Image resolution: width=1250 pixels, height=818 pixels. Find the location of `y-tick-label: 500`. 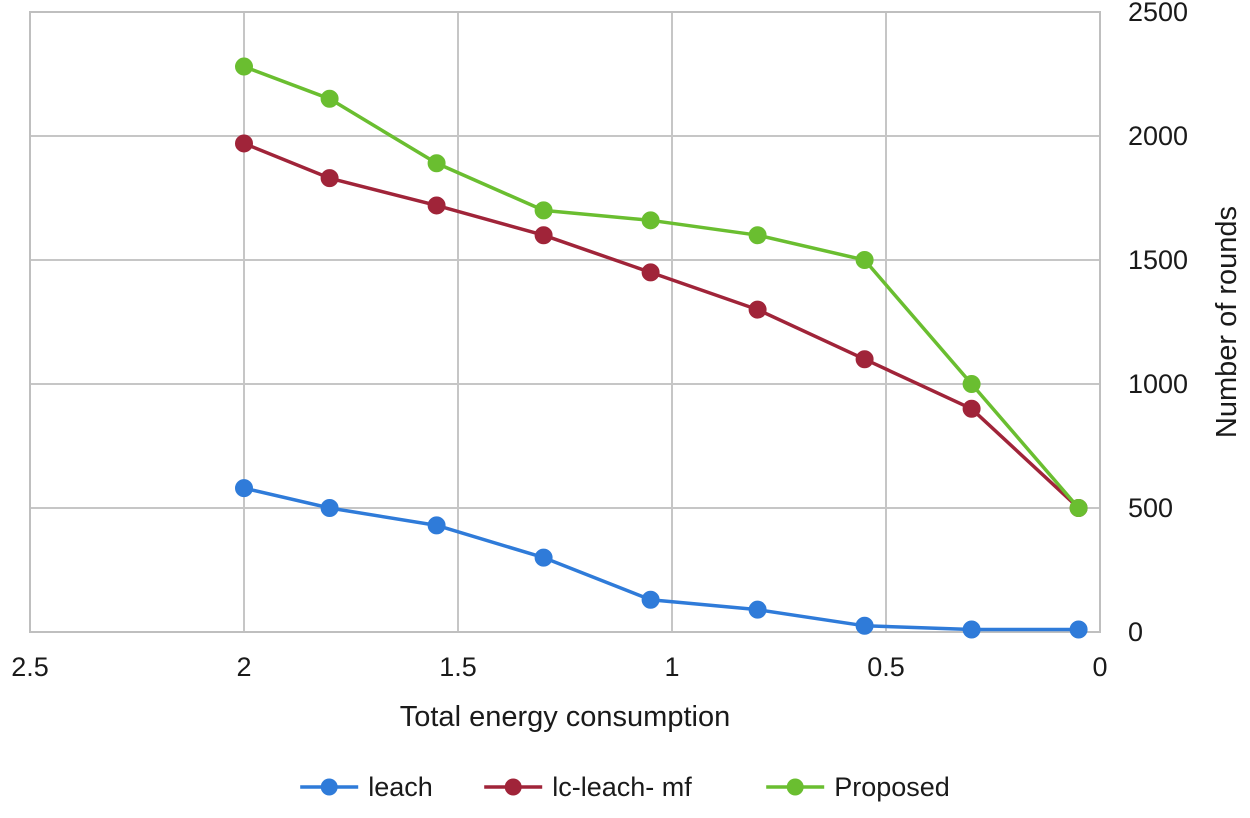

y-tick-label: 500 is located at coordinates (1150, 508).